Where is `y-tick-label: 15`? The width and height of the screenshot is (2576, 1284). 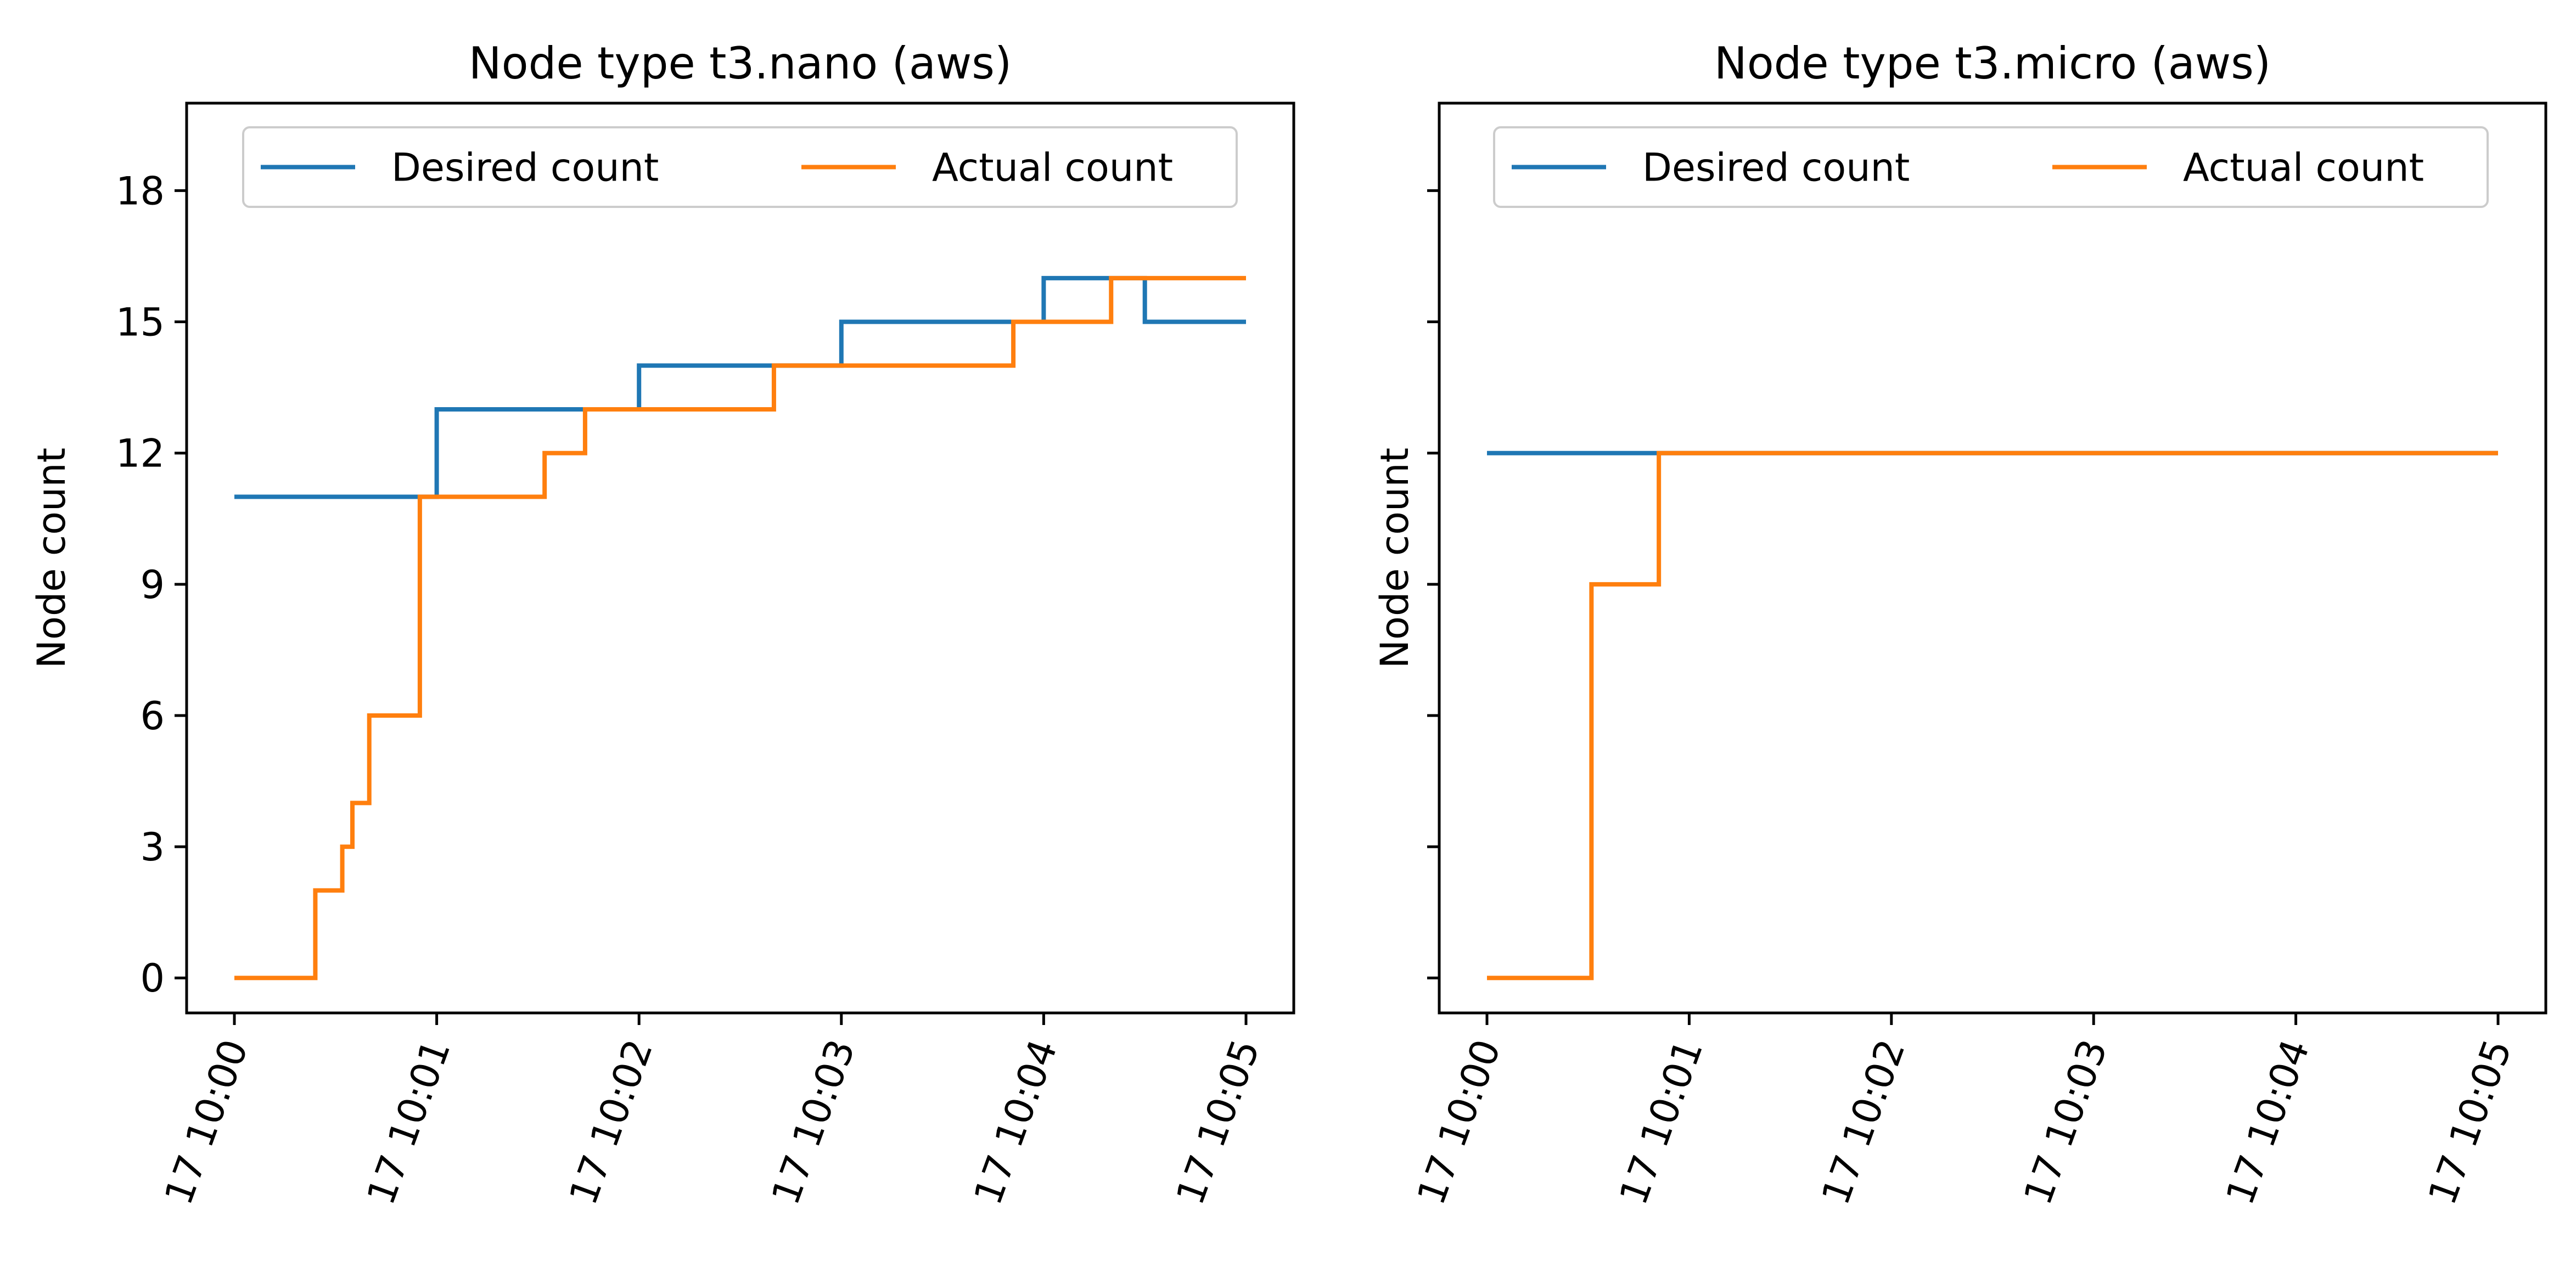 y-tick-label: 15 is located at coordinates (140, 323).